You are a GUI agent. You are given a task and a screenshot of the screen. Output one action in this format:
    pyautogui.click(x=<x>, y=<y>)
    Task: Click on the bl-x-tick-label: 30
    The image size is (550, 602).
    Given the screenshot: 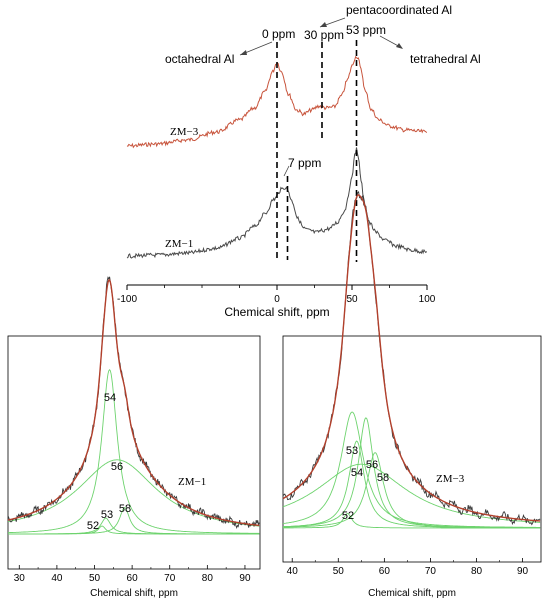 What is the action you would take?
    pyautogui.click(x=20, y=578)
    